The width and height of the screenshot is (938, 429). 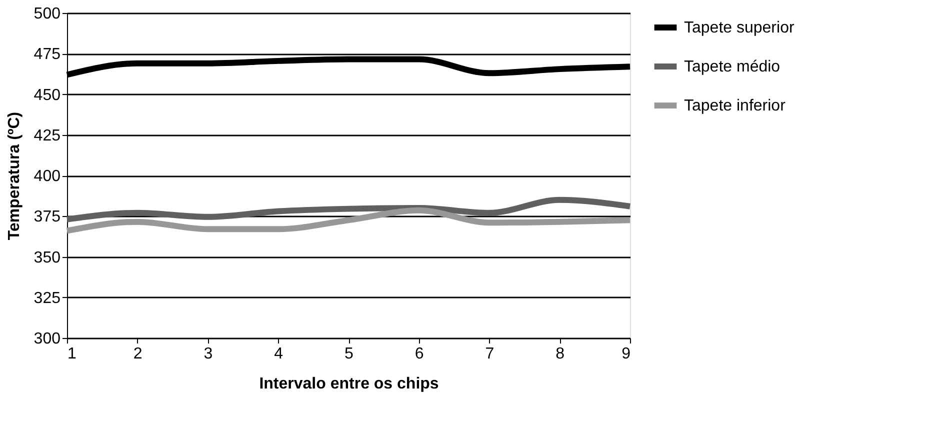 I want to click on x-tick-label: 5, so click(x=349, y=354).